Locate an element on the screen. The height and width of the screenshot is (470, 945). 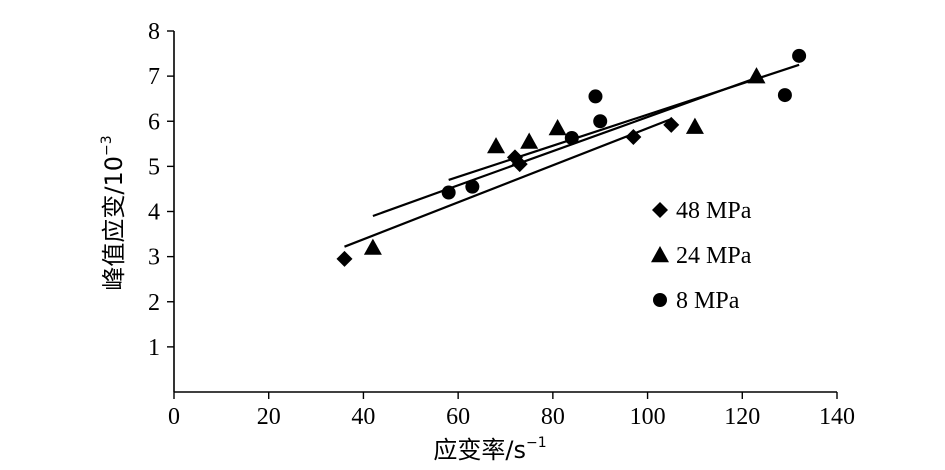
y-tick-label: 3 is located at coordinates (154, 258).